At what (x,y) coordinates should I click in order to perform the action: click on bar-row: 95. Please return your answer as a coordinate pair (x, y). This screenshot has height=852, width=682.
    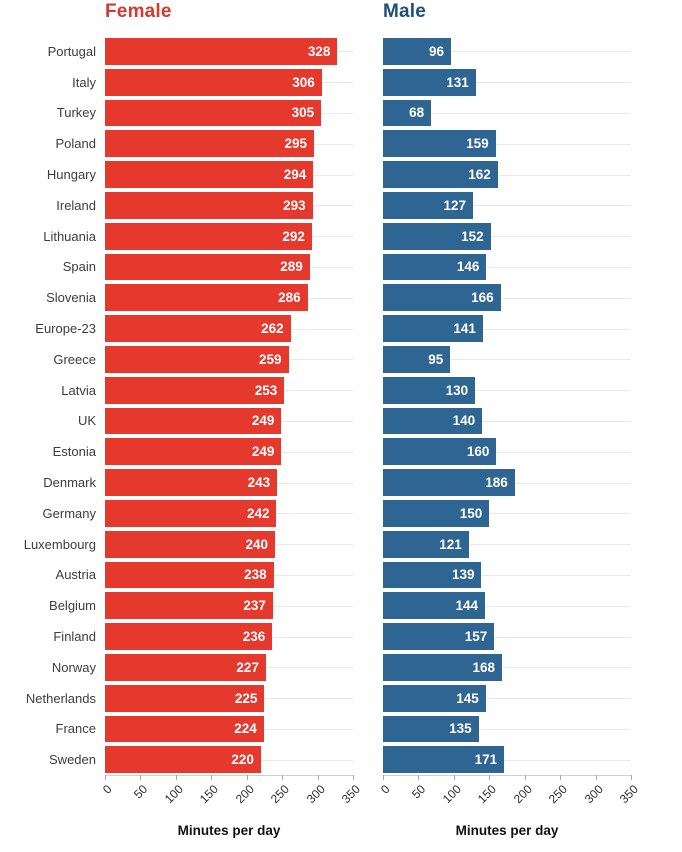
    Looking at the image, I should click on (507, 359).